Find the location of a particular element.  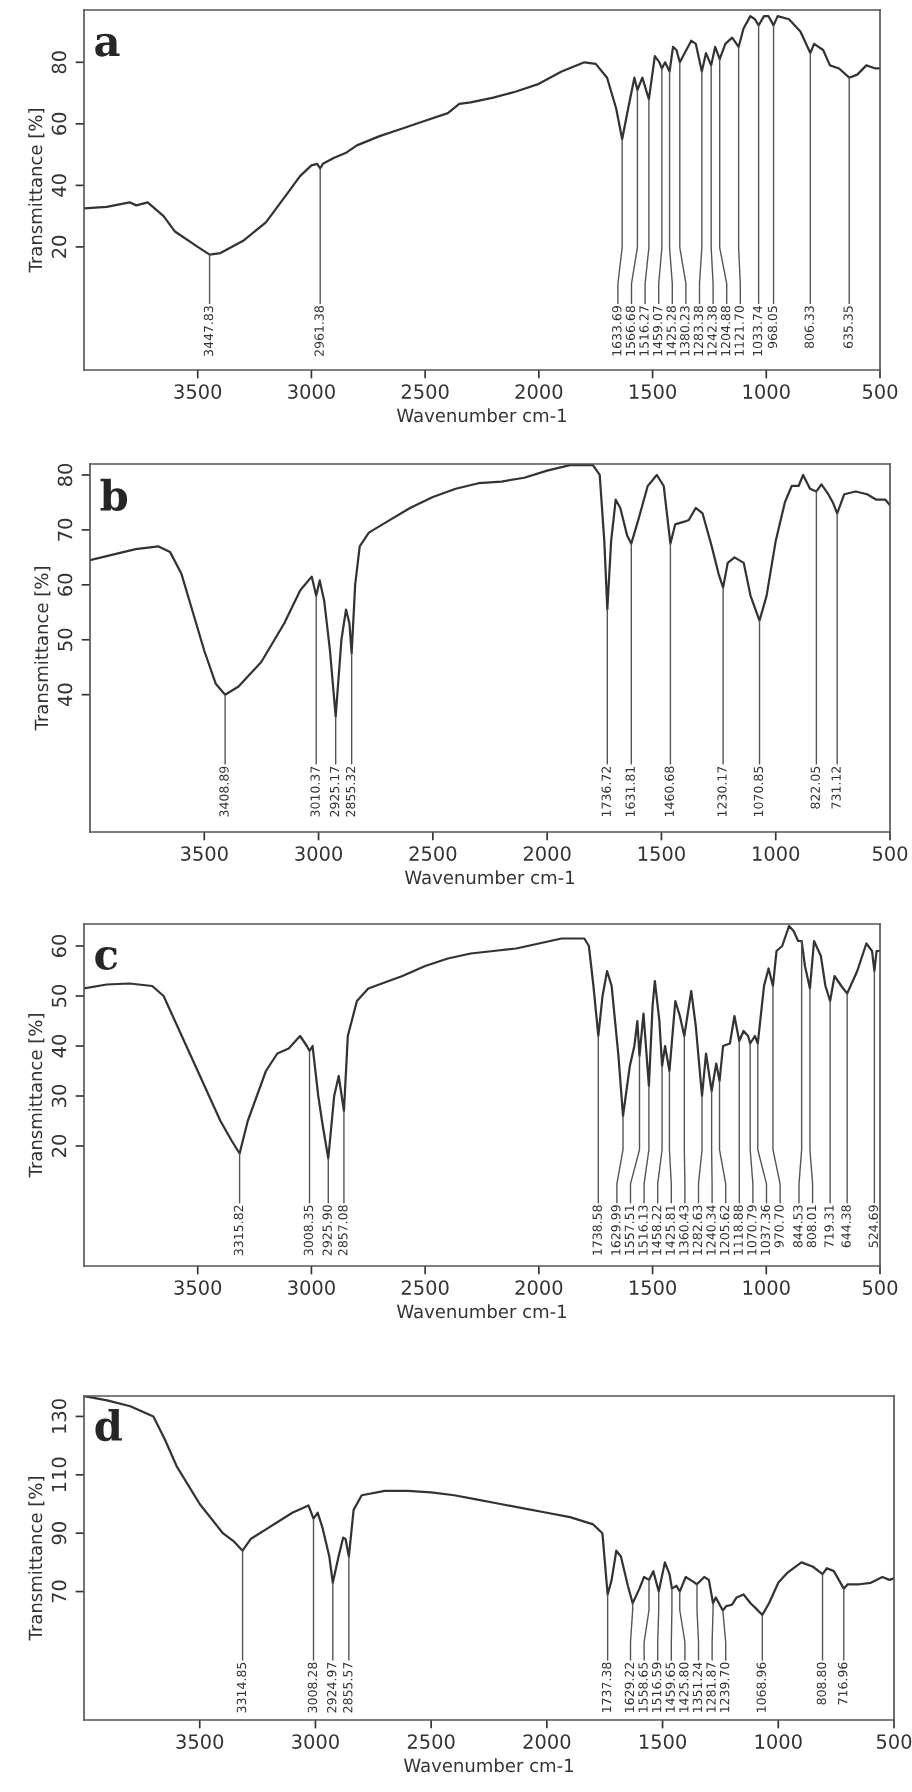

y-tick-label: 30 is located at coordinates (59, 1095).